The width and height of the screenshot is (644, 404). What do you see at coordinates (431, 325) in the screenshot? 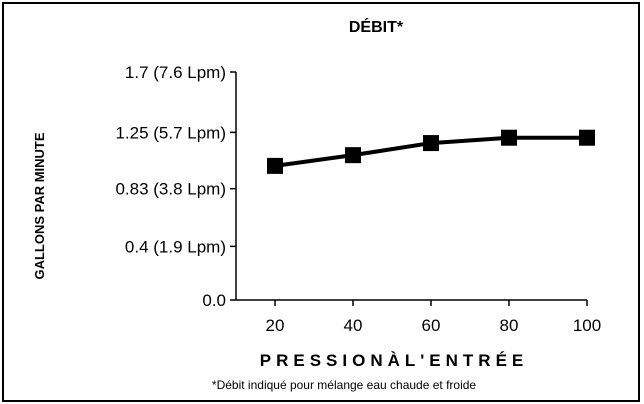
I see `x-tick-label: 60` at bounding box center [431, 325].